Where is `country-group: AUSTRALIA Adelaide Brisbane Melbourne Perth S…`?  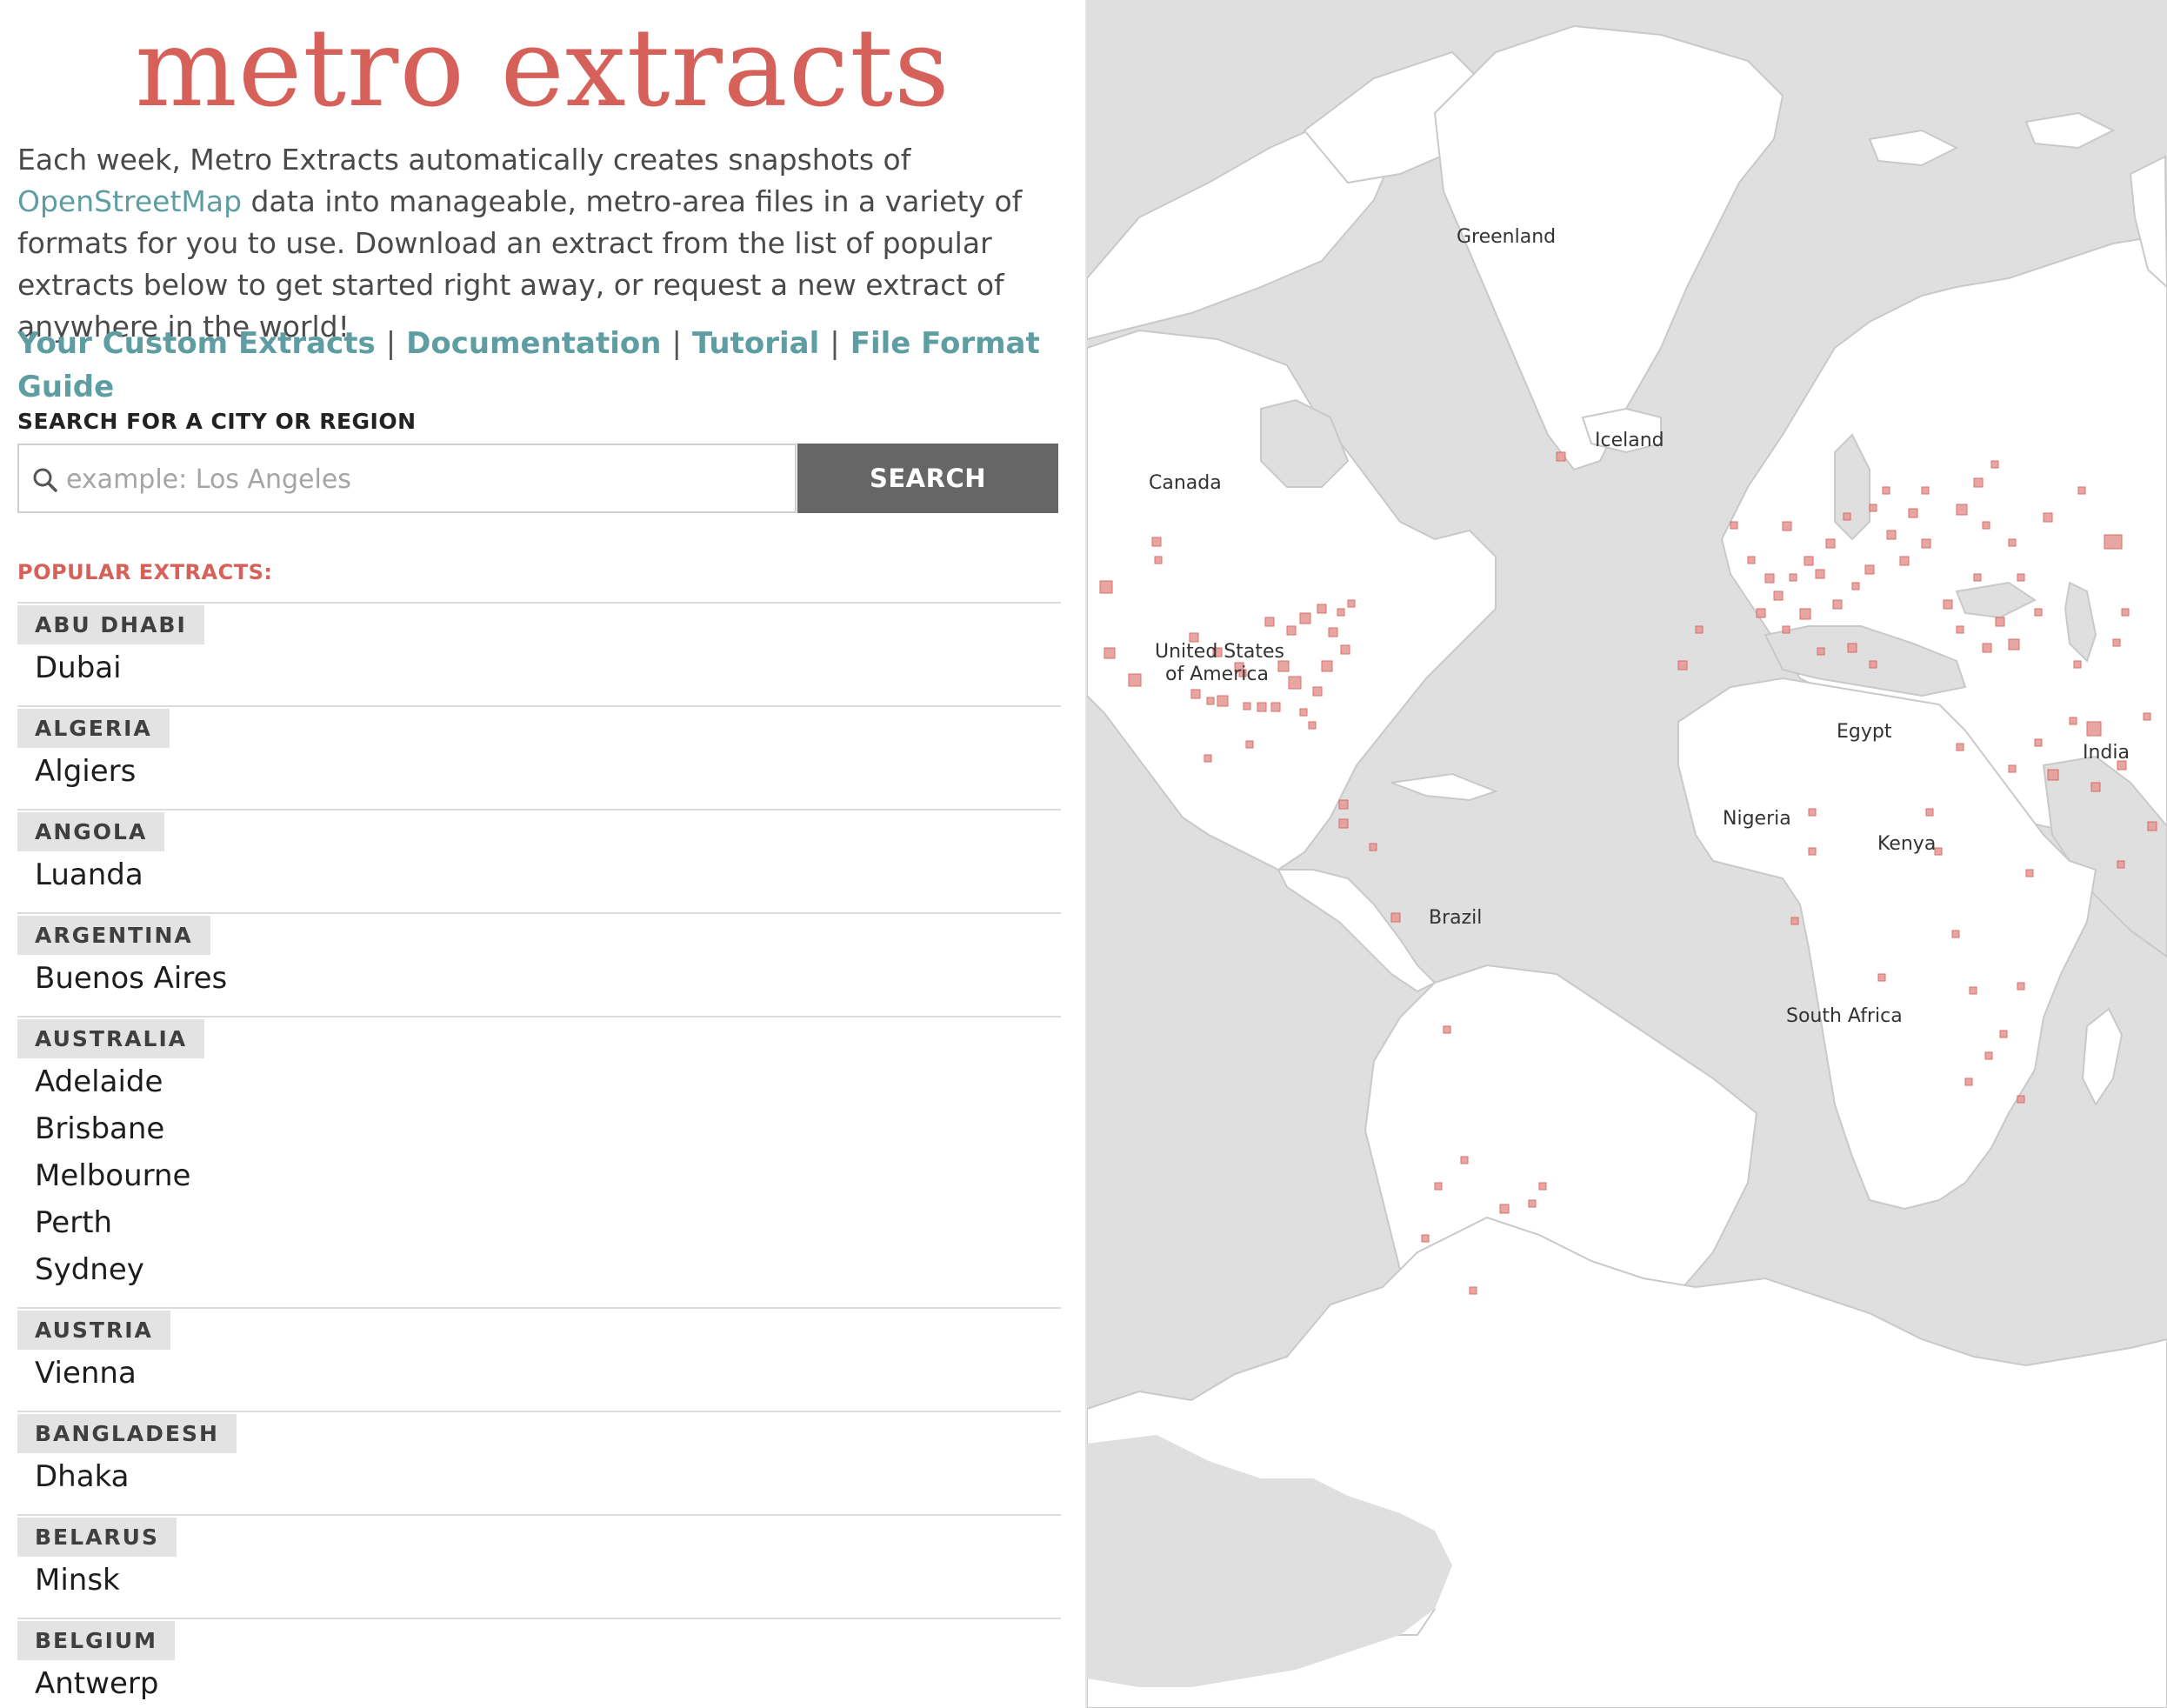 country-group: AUSTRALIA Adelaide Brisbane Melbourne Perth S… is located at coordinates (539, 1161).